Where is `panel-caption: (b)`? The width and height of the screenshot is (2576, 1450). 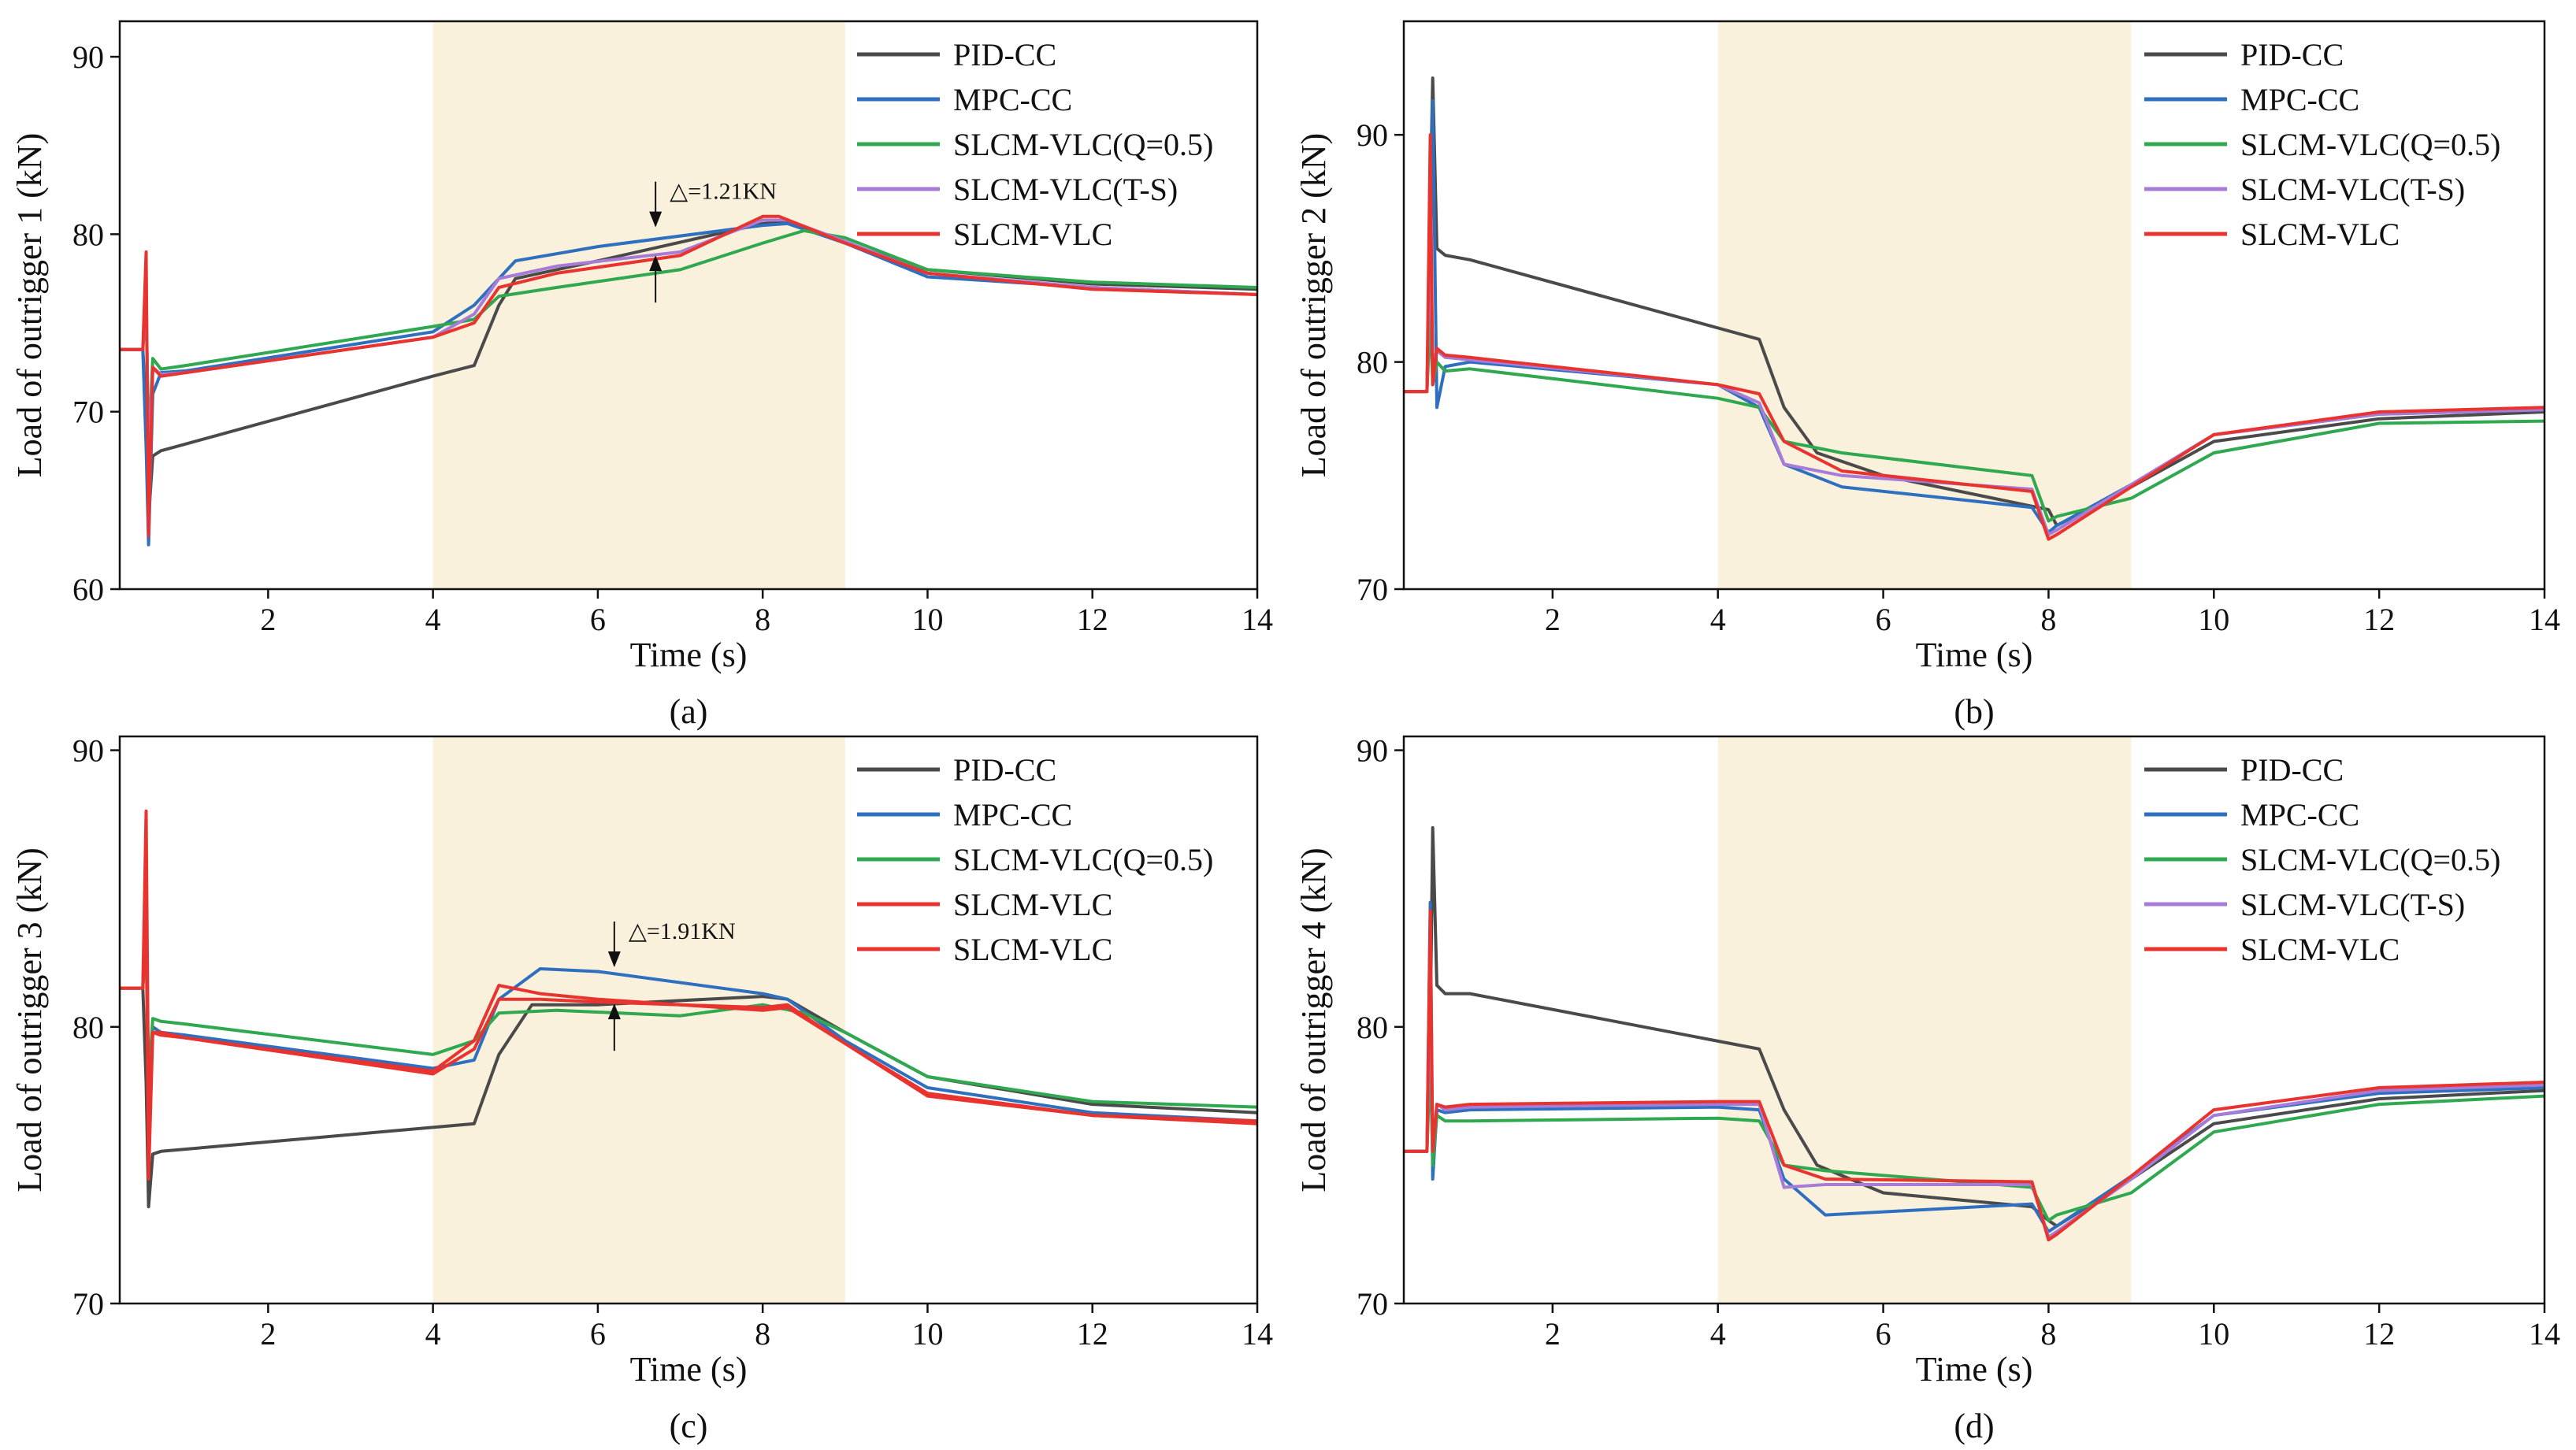 panel-caption: (b) is located at coordinates (1974, 711).